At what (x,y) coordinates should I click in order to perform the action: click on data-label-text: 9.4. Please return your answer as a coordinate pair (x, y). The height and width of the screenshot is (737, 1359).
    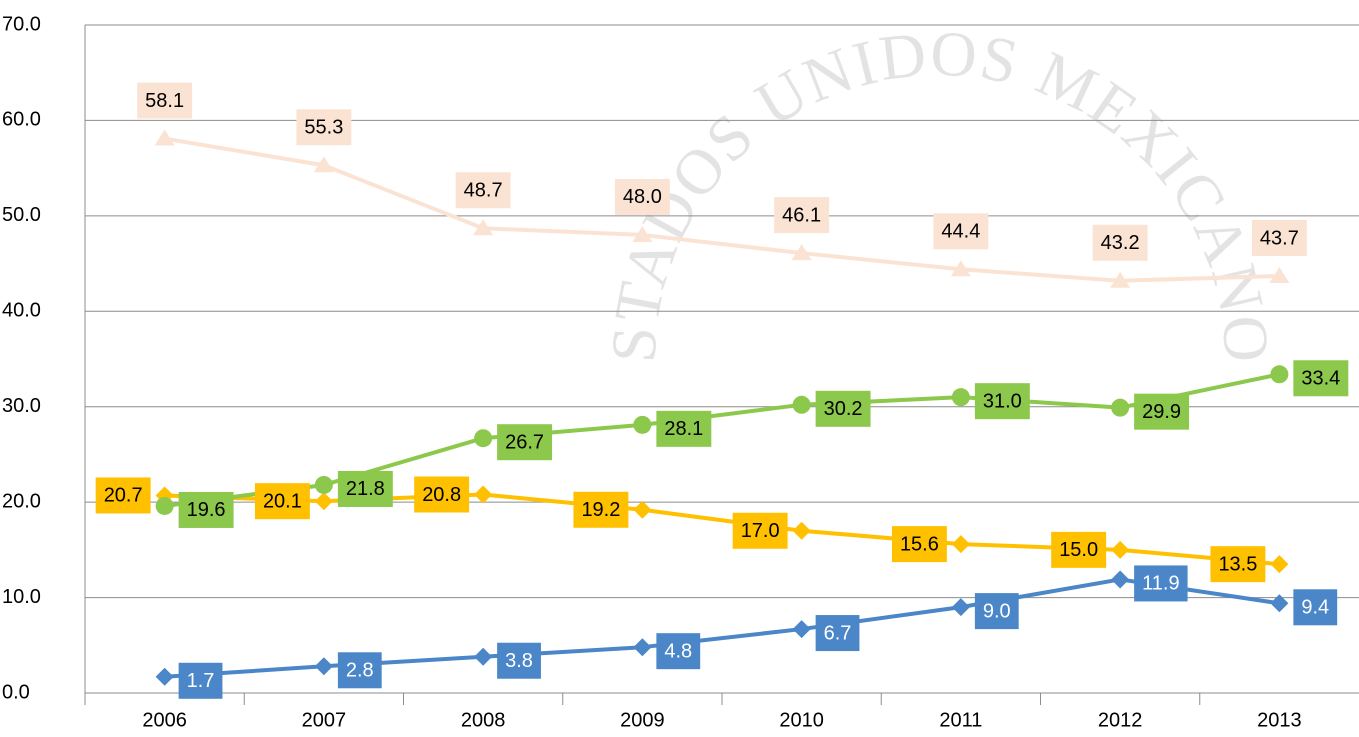
    Looking at the image, I should click on (1315, 608).